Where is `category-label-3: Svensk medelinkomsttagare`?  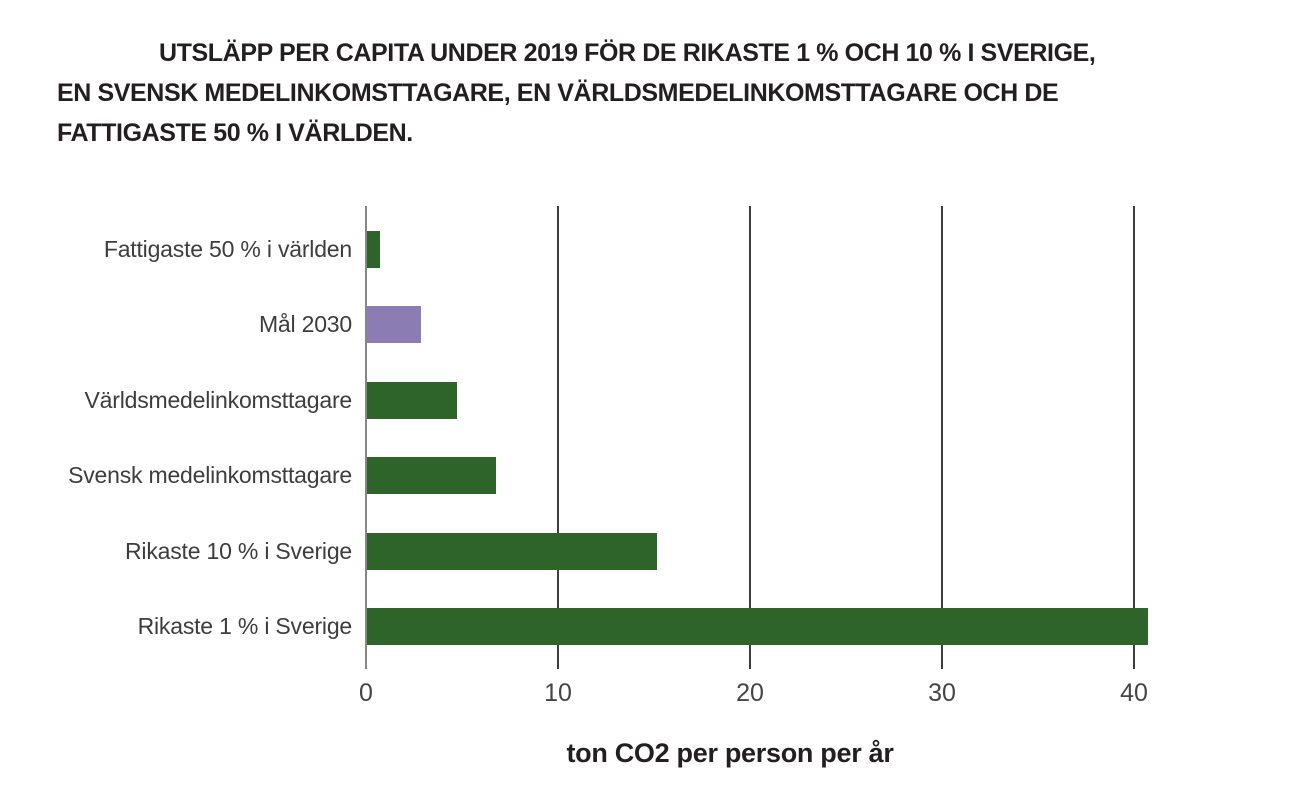
category-label-3: Svensk medelinkomsttagare is located at coordinates (210, 475).